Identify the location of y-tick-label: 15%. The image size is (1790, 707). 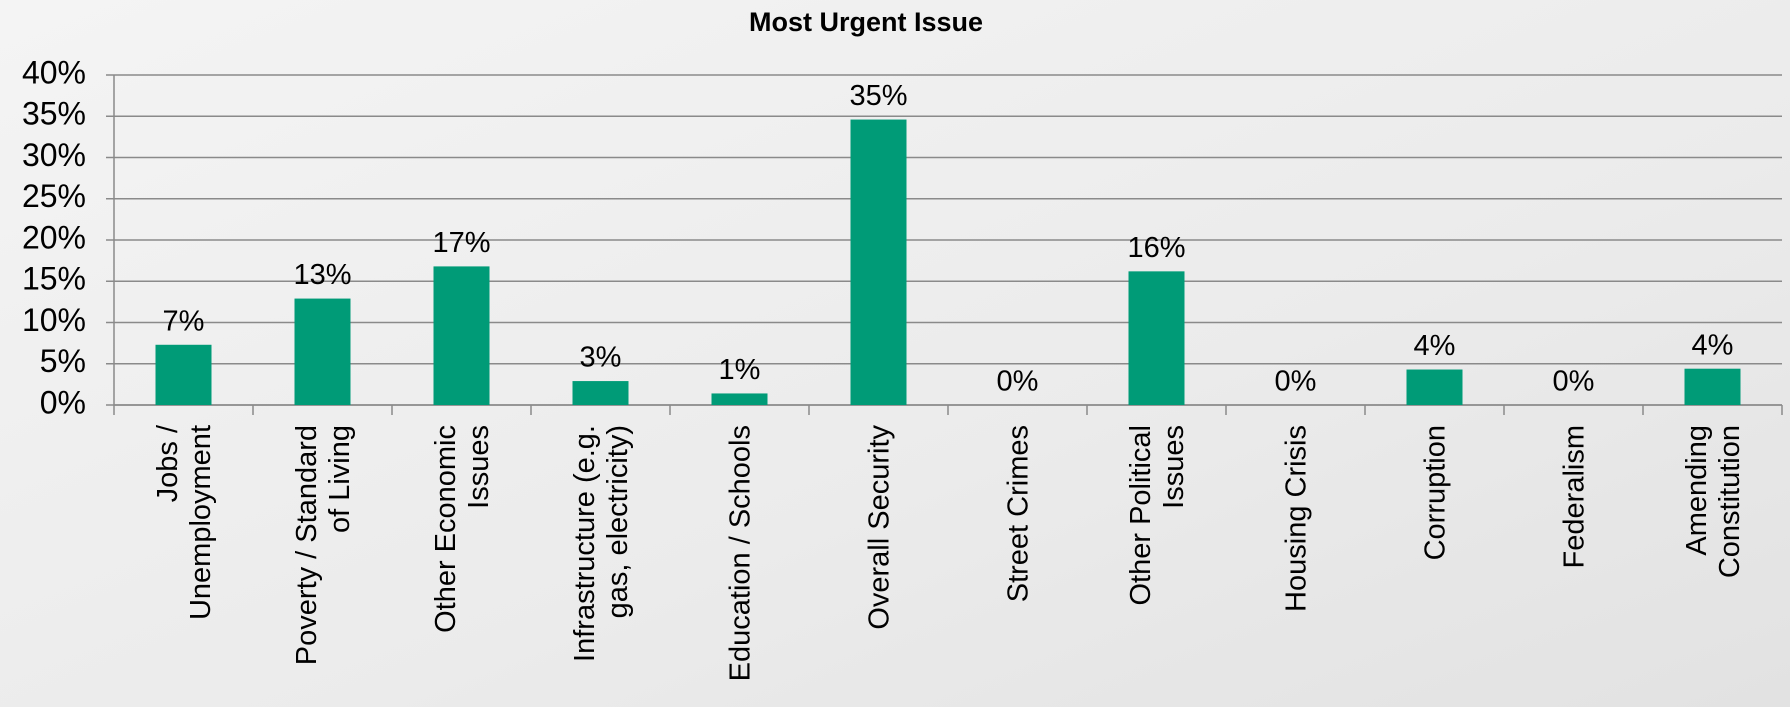
(54, 279).